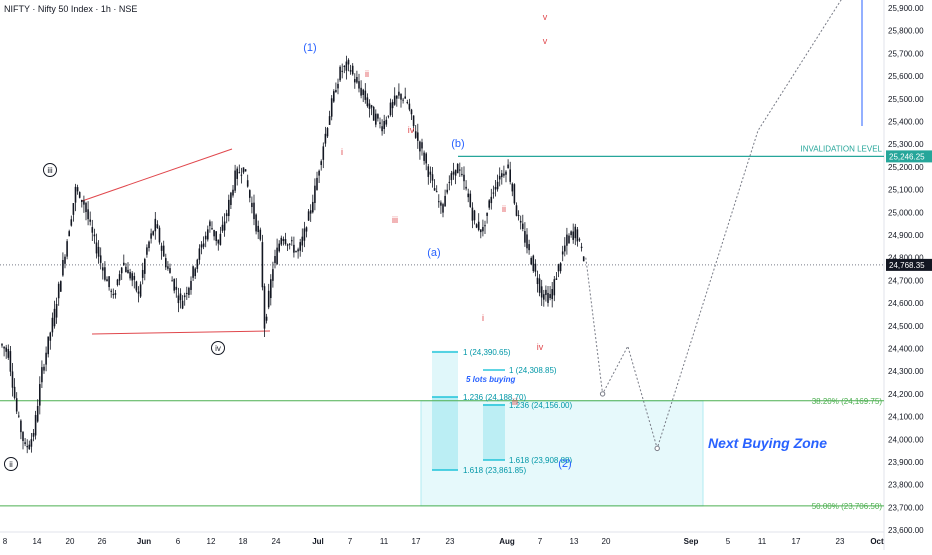 This screenshot has height=555, width=932. I want to click on x-tick-label: 23, so click(450, 541).